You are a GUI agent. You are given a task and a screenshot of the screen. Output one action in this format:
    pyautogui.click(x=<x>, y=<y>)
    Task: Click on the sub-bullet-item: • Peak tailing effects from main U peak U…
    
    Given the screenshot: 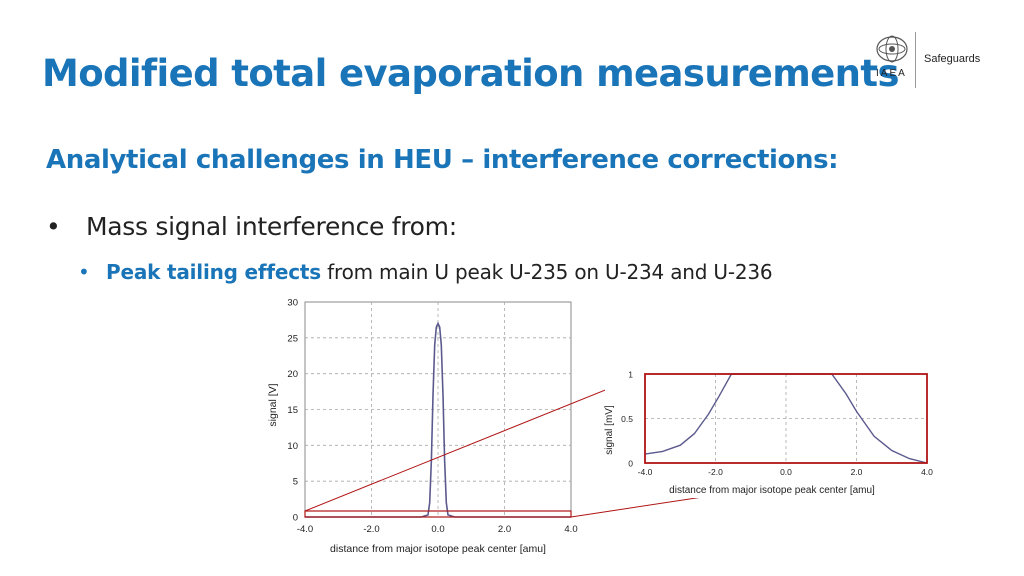 What is the action you would take?
    pyautogui.click(x=425, y=272)
    